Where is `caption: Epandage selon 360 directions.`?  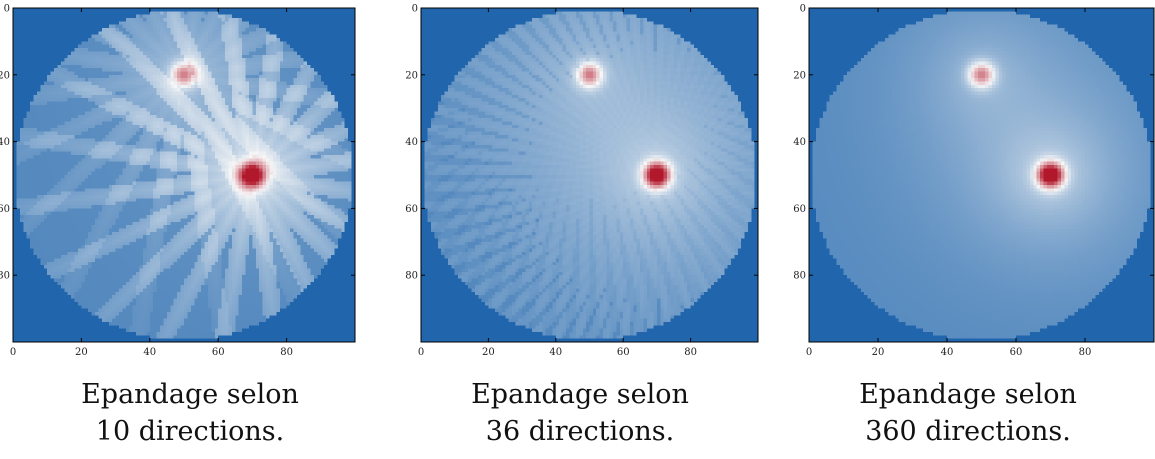
caption: Epandage selon 360 directions. is located at coordinates (966, 413).